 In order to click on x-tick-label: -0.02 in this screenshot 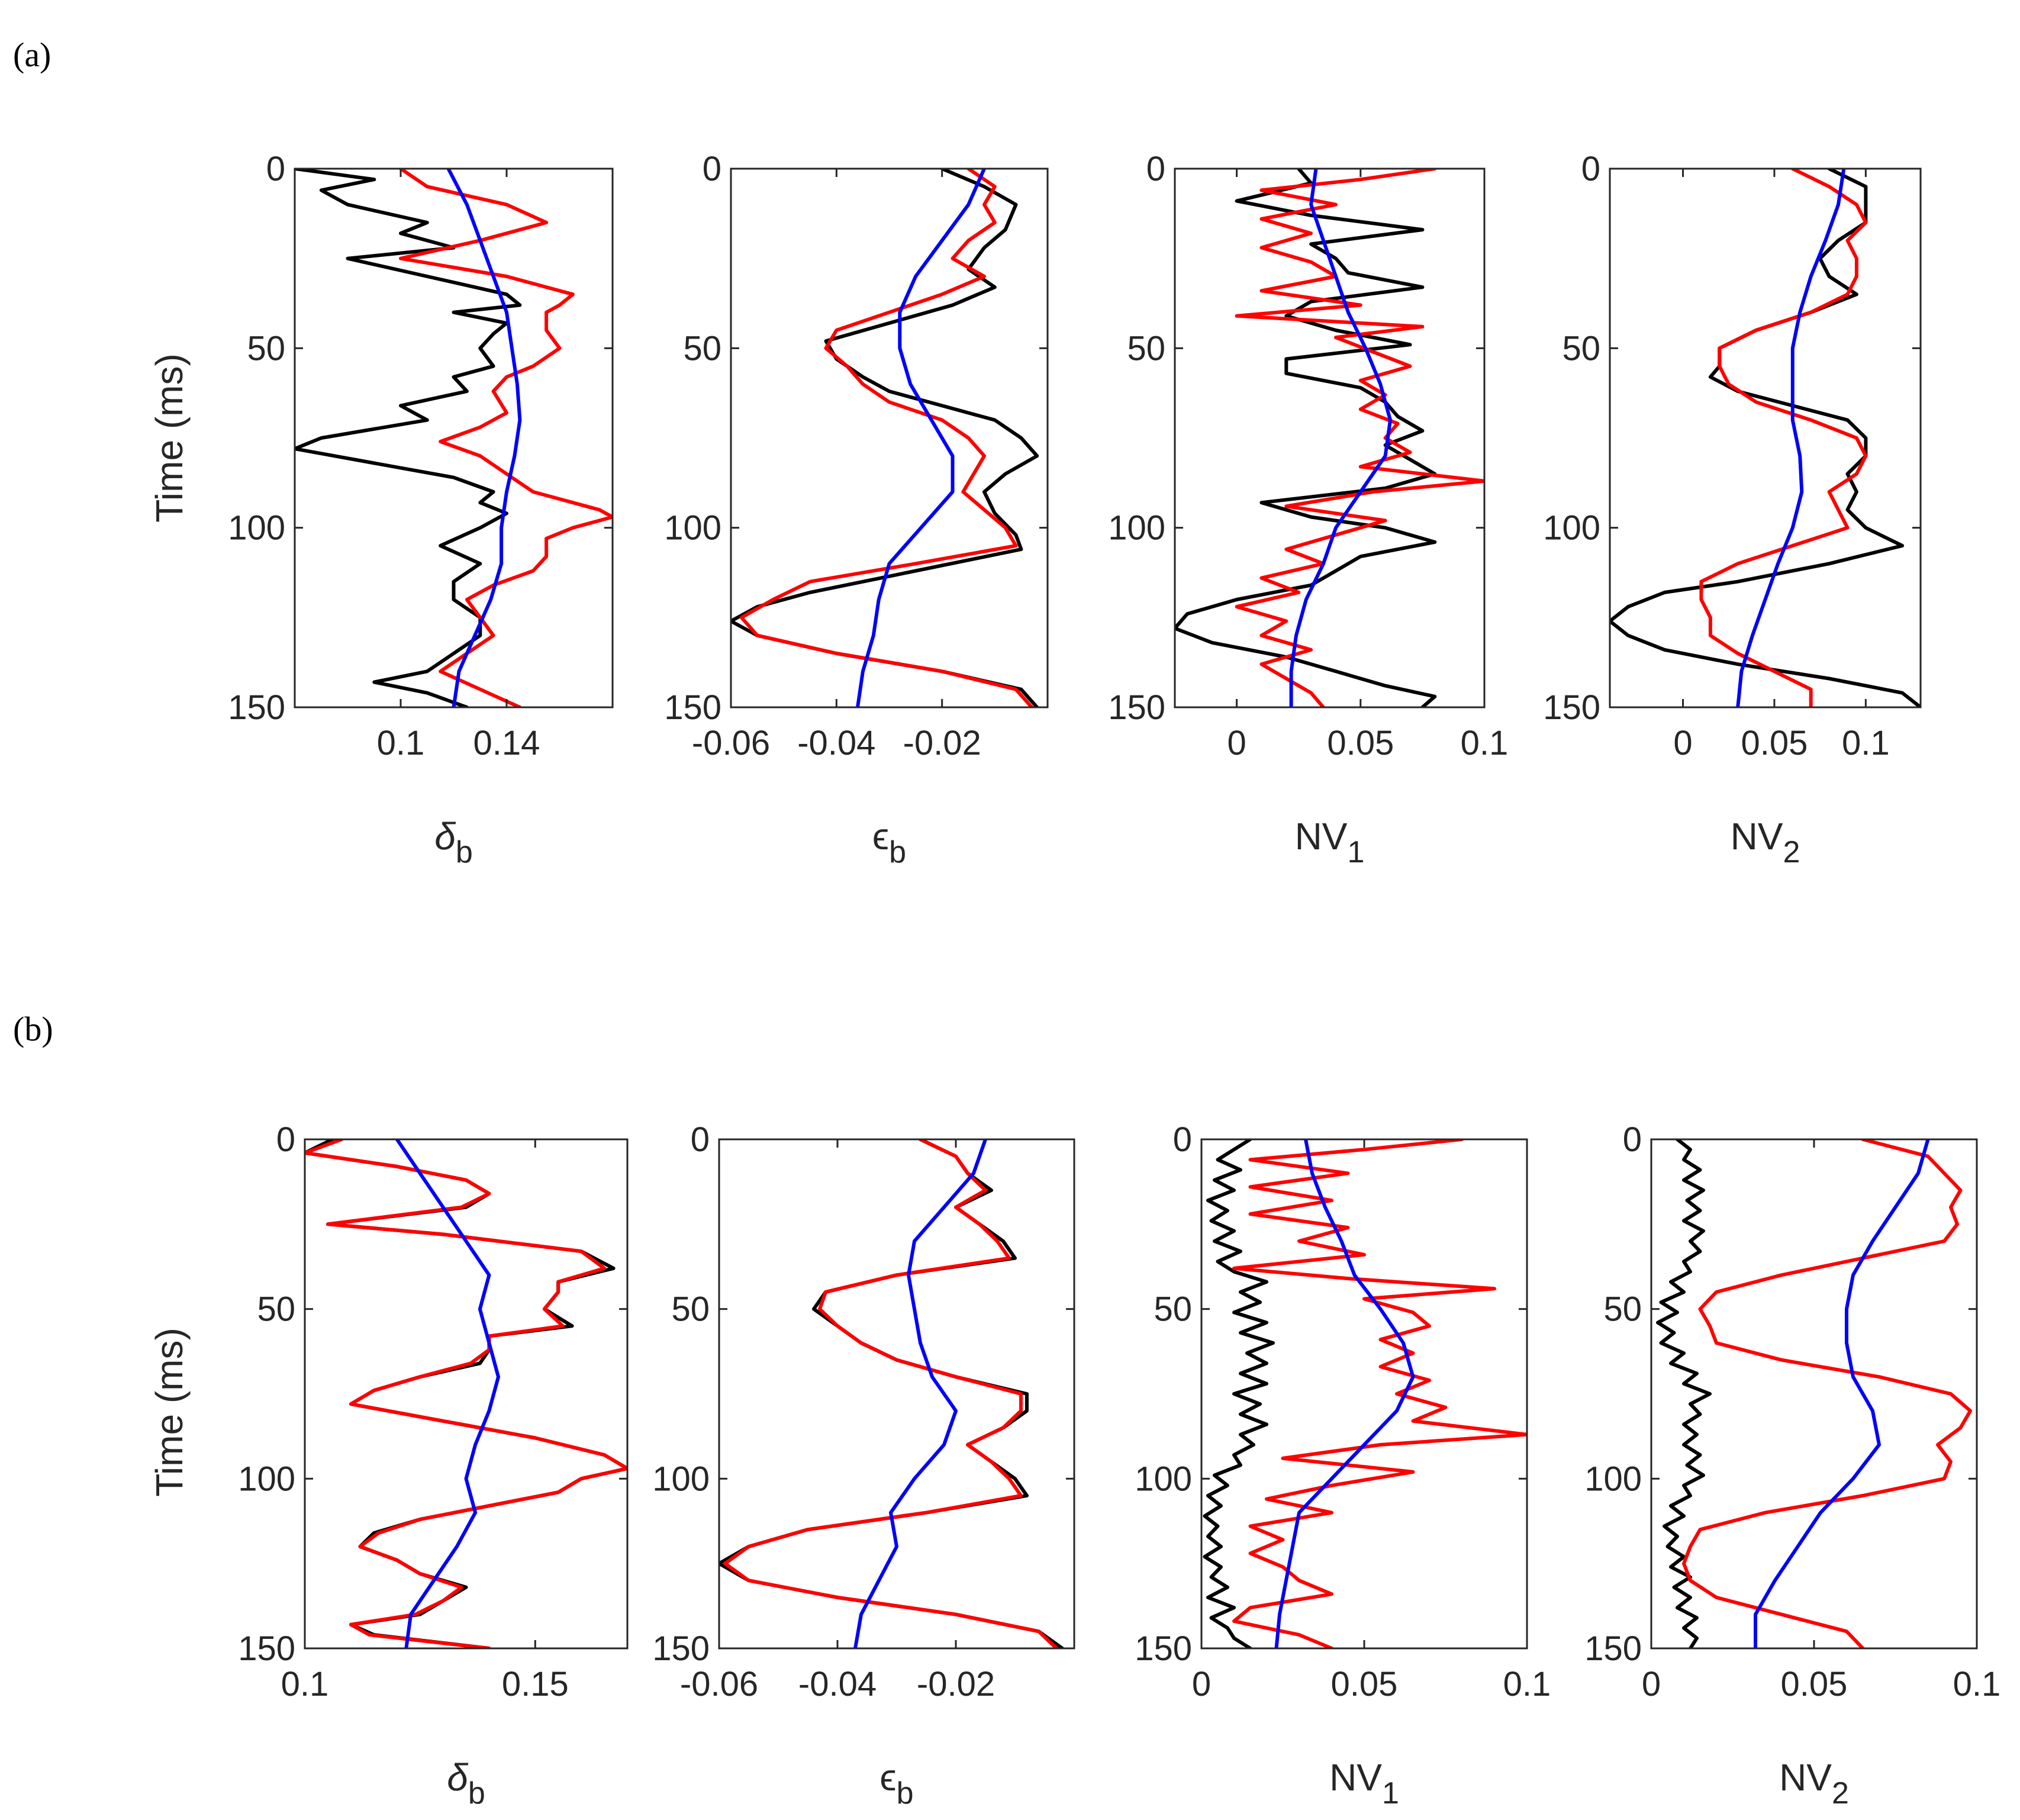, I will do `click(942, 743)`.